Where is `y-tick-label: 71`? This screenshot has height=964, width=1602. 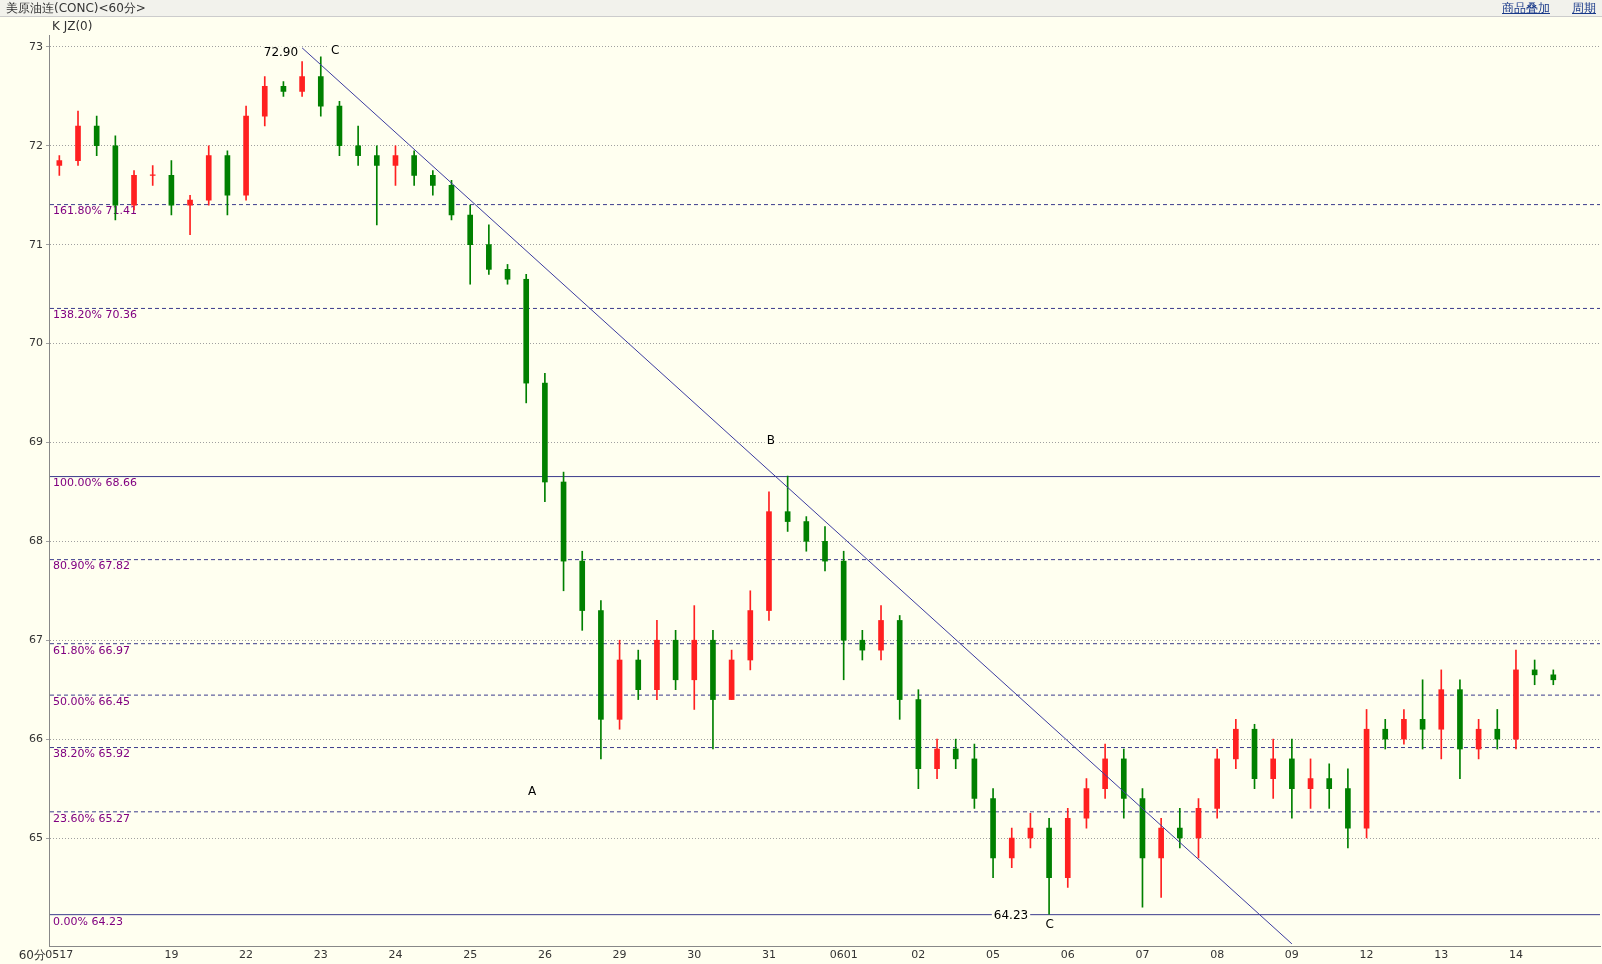 y-tick-label: 71 is located at coordinates (36, 244).